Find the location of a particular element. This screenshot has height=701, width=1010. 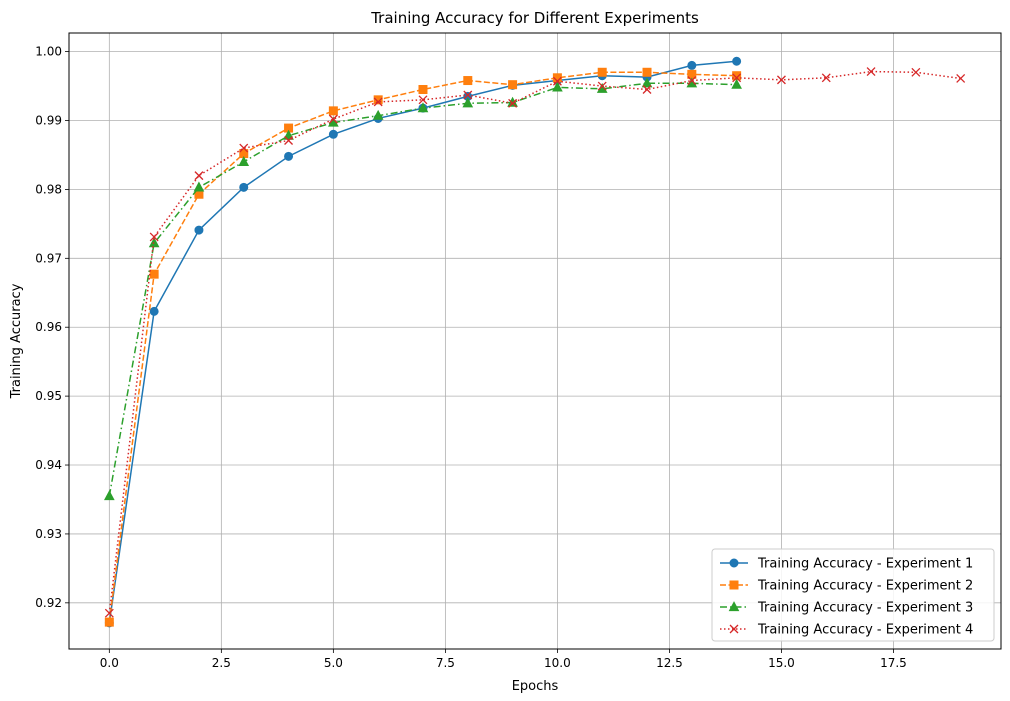

y-axis-label: Training Accuracy is located at coordinates (16, 341).